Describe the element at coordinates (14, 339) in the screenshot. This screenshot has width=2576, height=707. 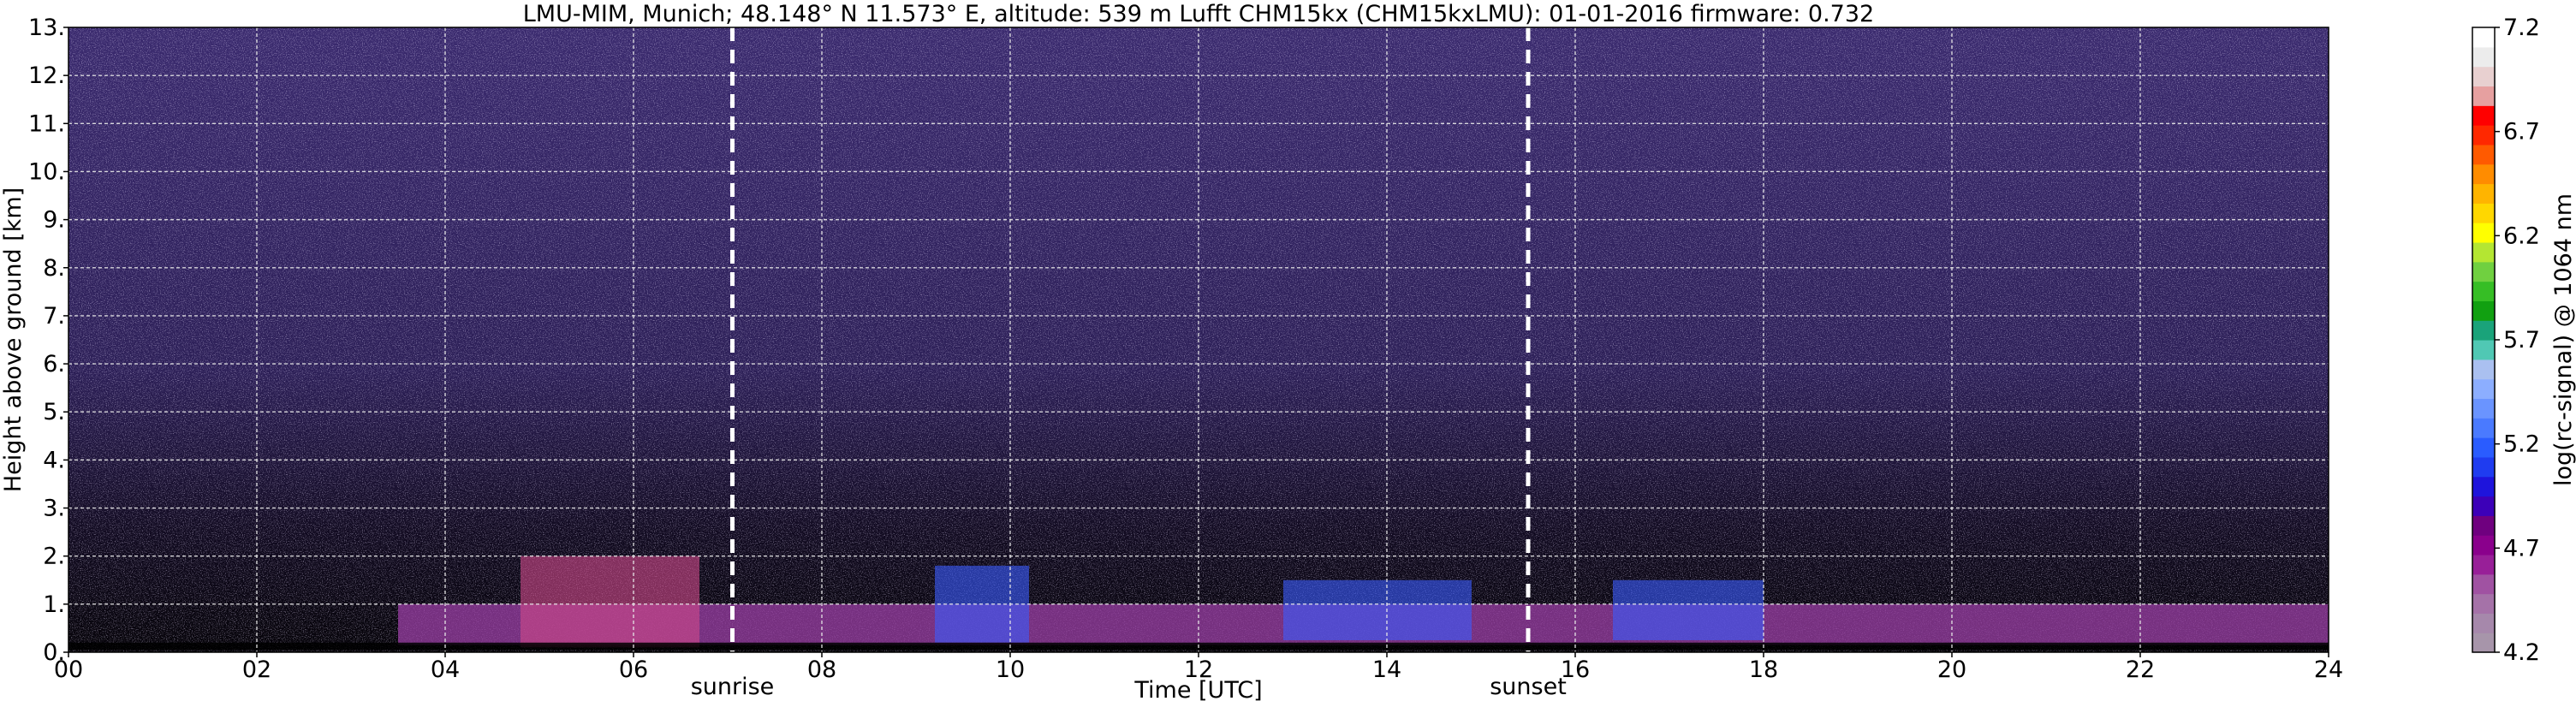
I see `y-axis-label: Height above ground [km]` at that location.